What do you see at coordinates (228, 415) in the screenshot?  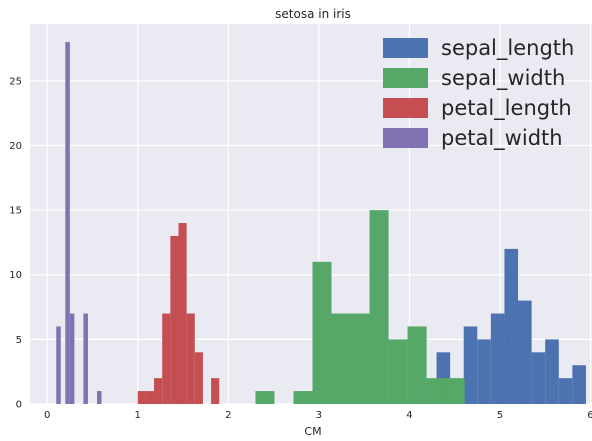 I see `x-tick-label: 2` at bounding box center [228, 415].